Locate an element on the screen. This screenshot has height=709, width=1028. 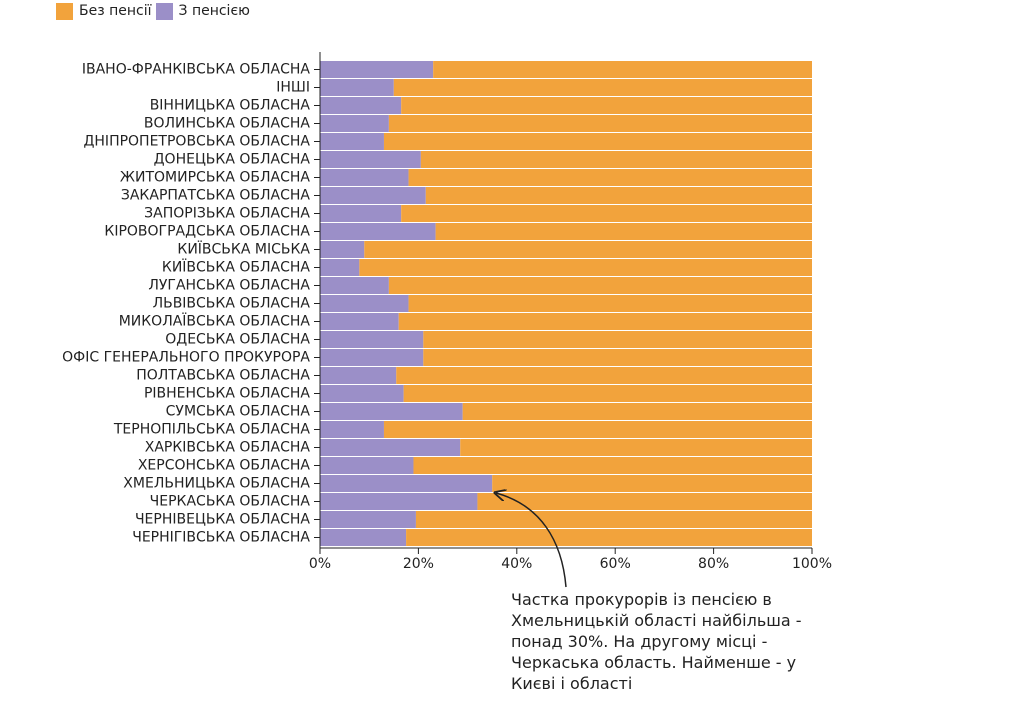
category-label: ЧЕРНІГІВСЬКА ОБЛАСНА is located at coordinates (221, 538).